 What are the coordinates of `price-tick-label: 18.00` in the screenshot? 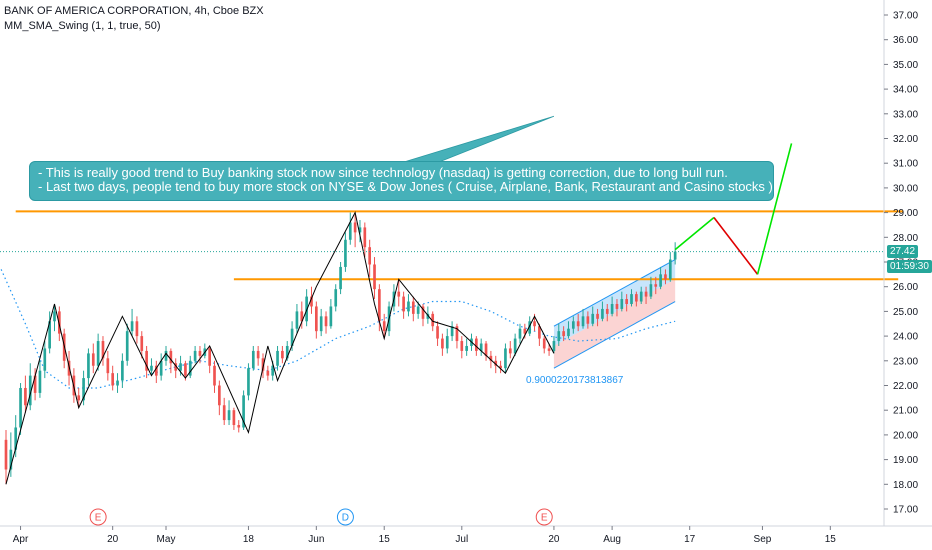 It's located at (905, 485).